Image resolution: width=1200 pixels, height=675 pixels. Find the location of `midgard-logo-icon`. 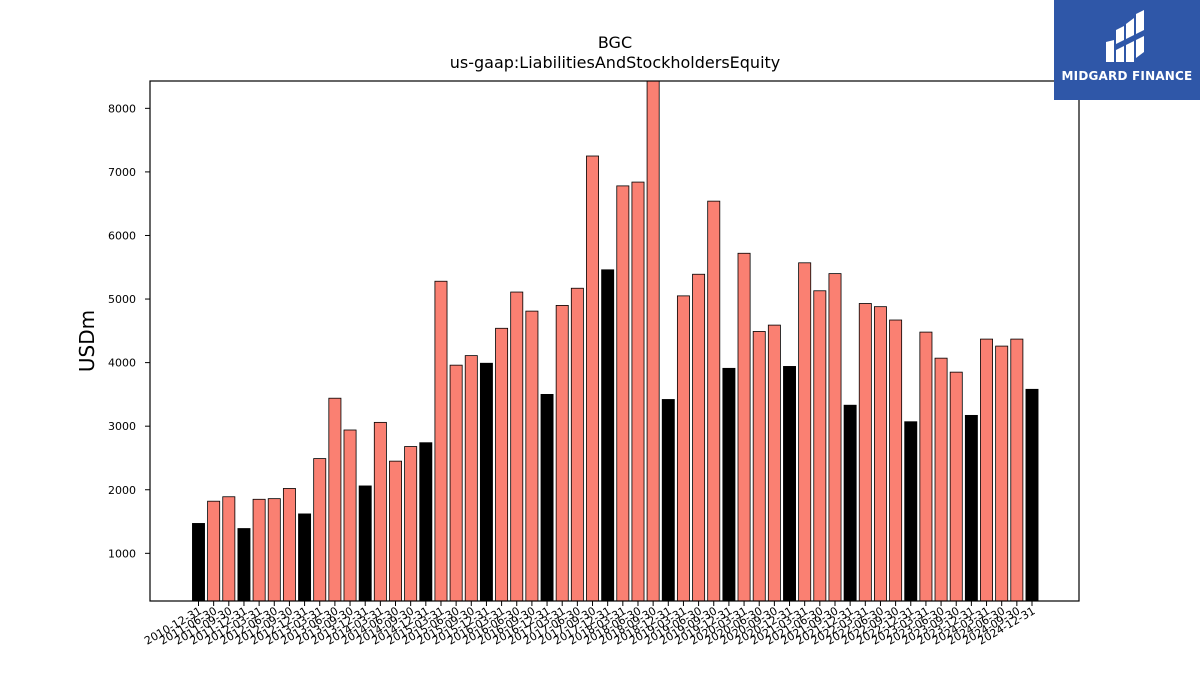

midgard-logo-icon is located at coordinates (1125, 36).